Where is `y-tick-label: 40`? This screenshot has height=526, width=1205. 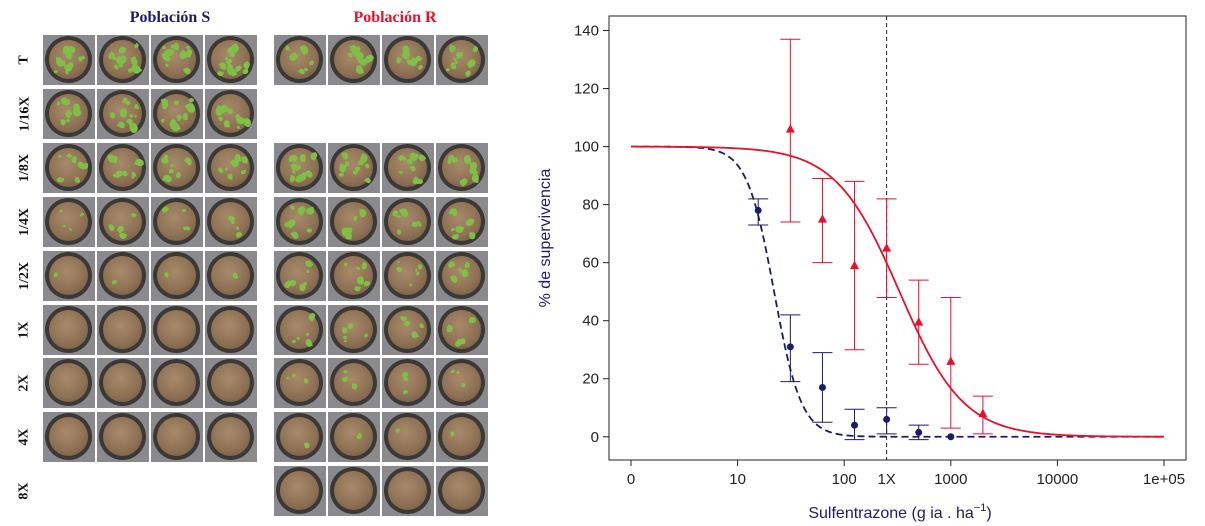 y-tick-label: 40 is located at coordinates (590, 321).